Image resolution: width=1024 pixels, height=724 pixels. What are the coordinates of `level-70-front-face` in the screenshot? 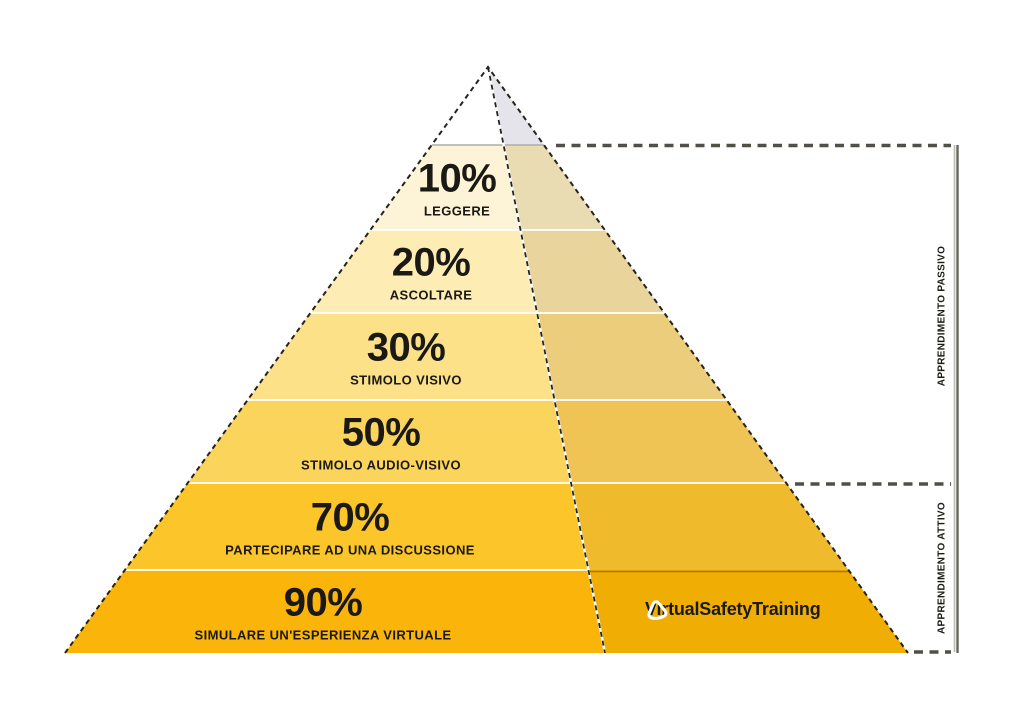 It's located at (356, 526).